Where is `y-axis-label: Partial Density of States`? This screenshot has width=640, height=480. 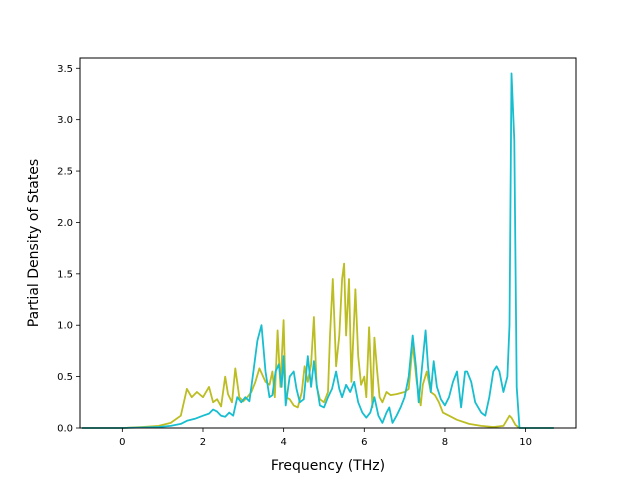 y-axis-label: Partial Density of States is located at coordinates (34, 243).